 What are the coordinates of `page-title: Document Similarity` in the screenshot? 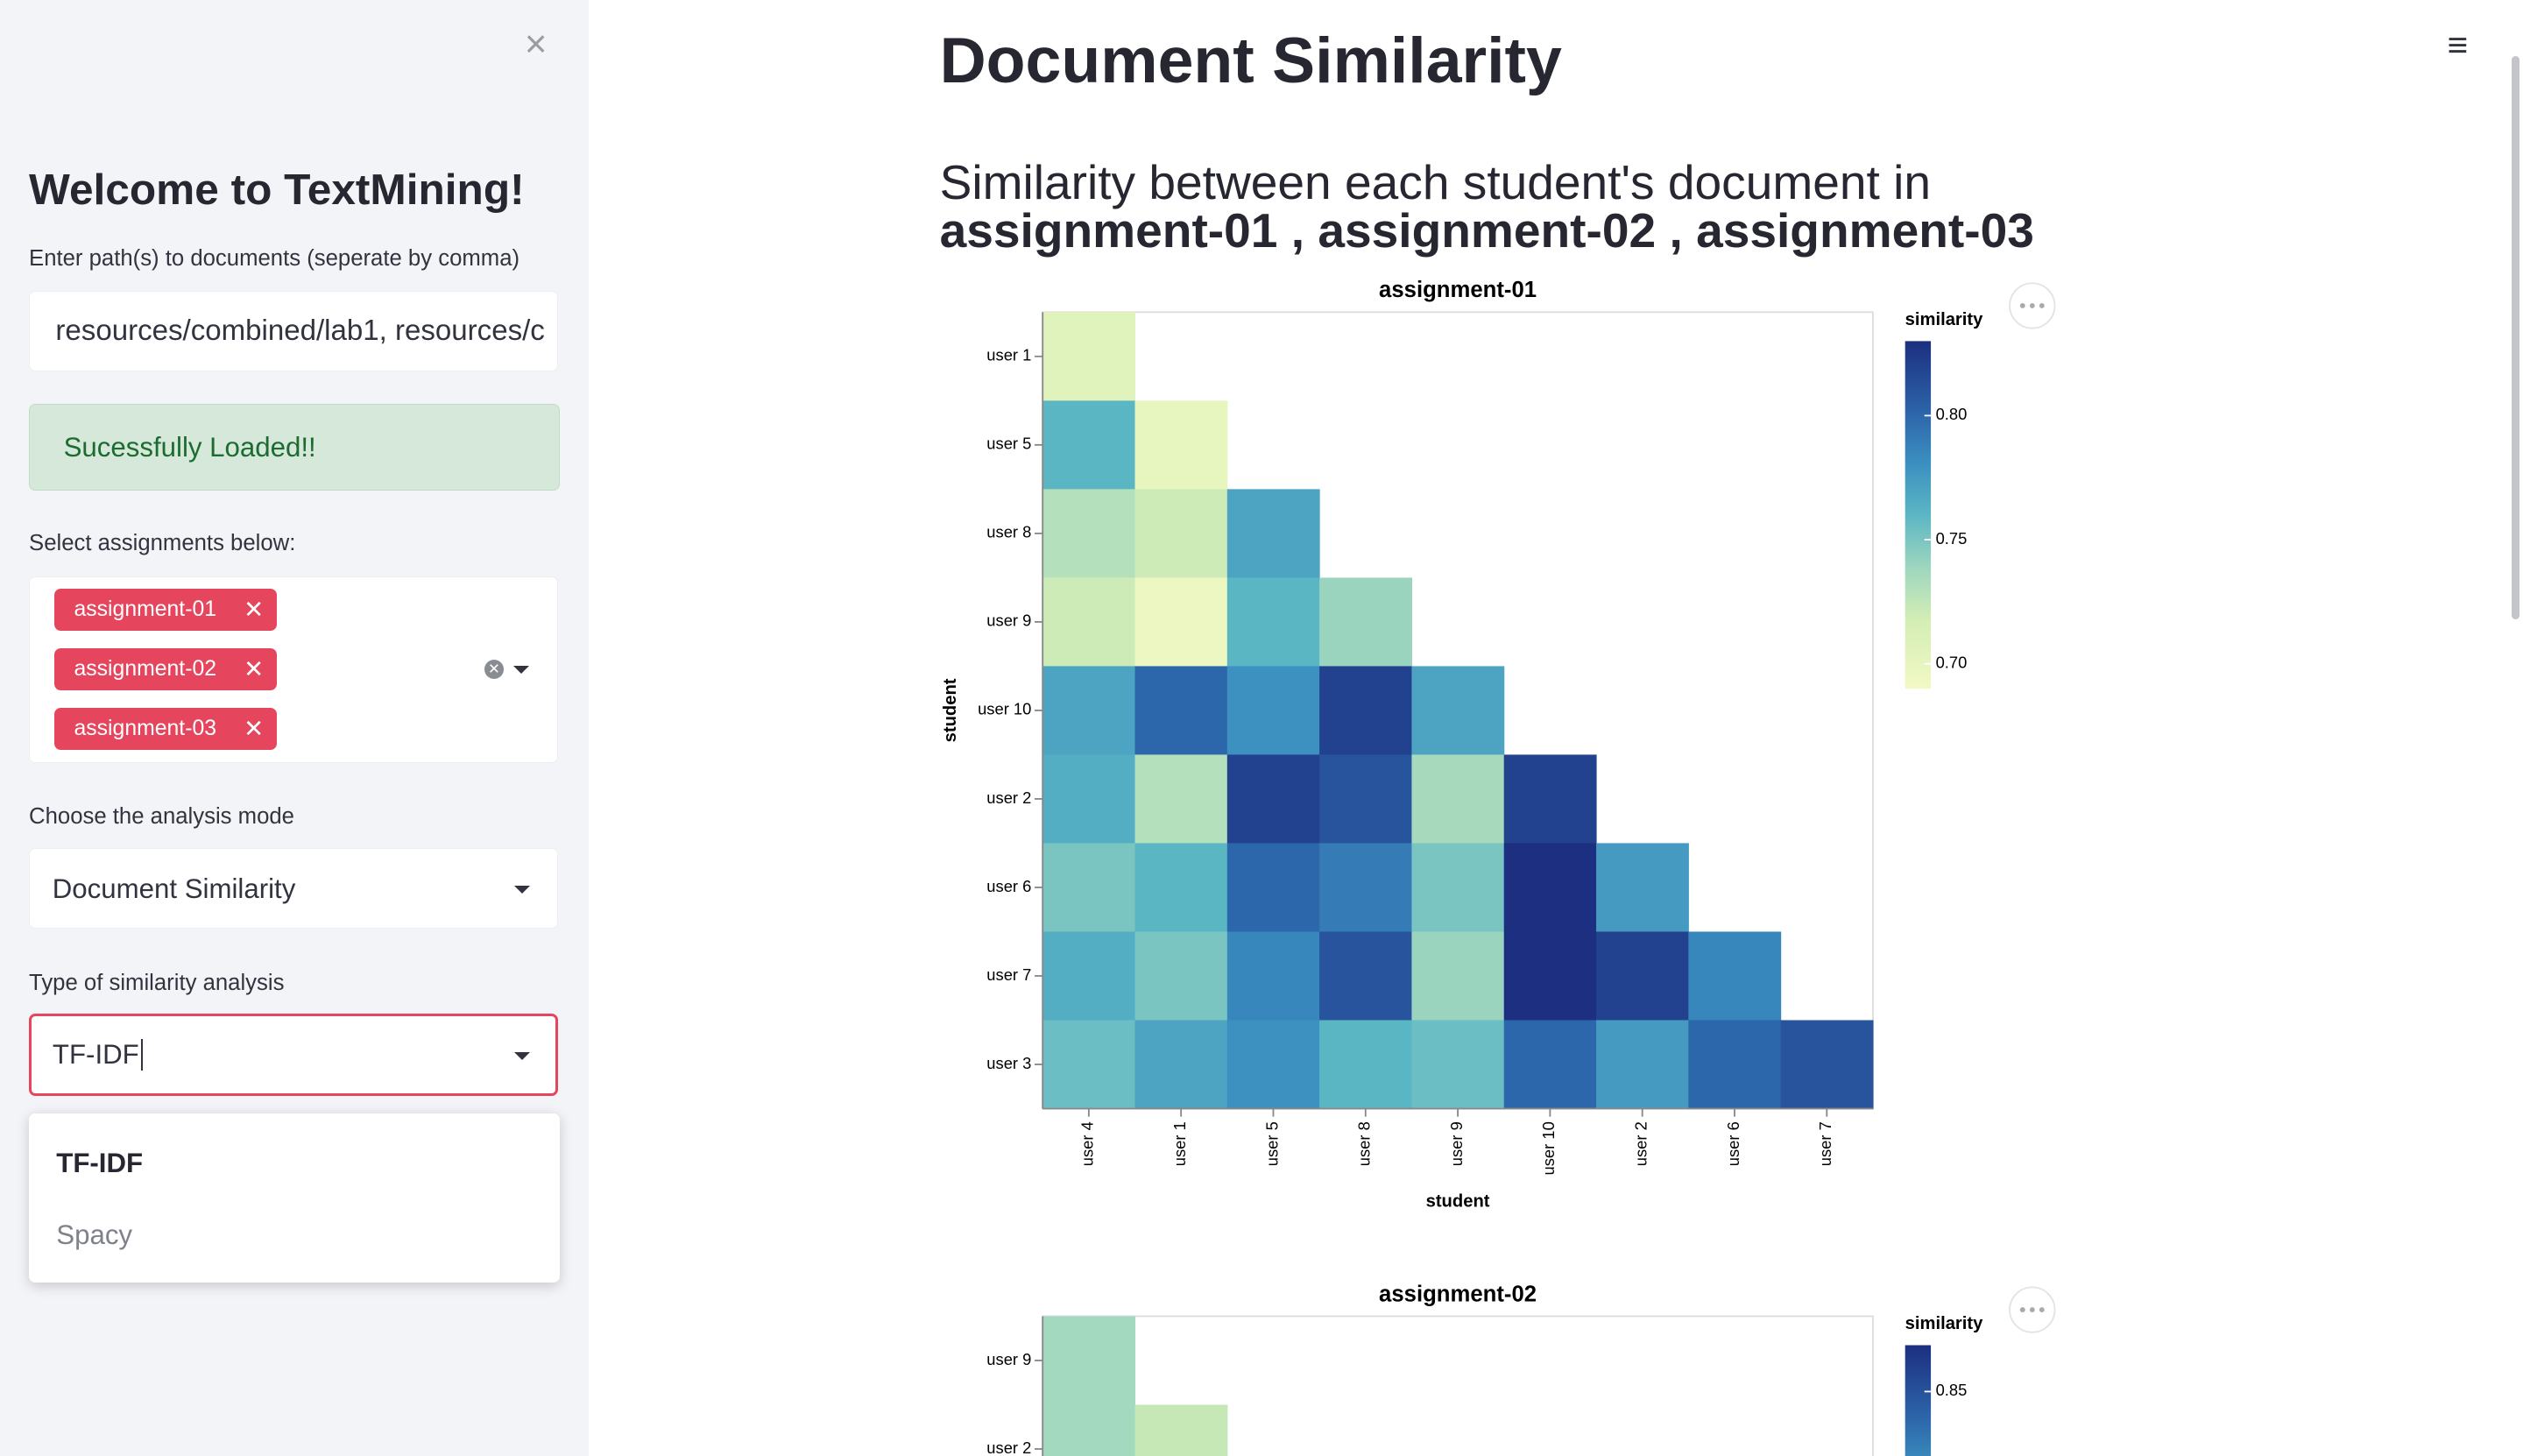 It's located at (1251, 59).